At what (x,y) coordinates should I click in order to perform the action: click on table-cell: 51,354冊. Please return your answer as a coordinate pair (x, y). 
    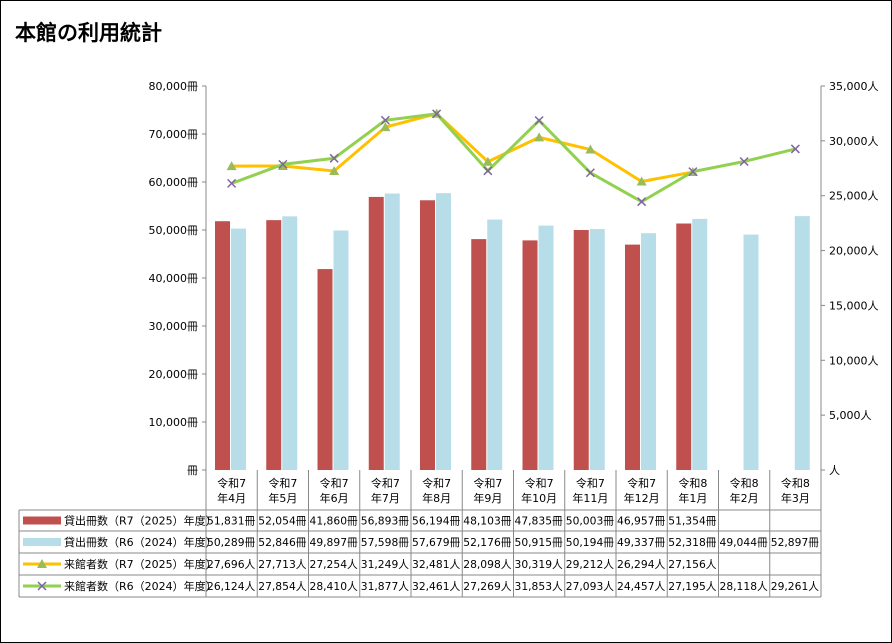
    Looking at the image, I should click on (692, 521).